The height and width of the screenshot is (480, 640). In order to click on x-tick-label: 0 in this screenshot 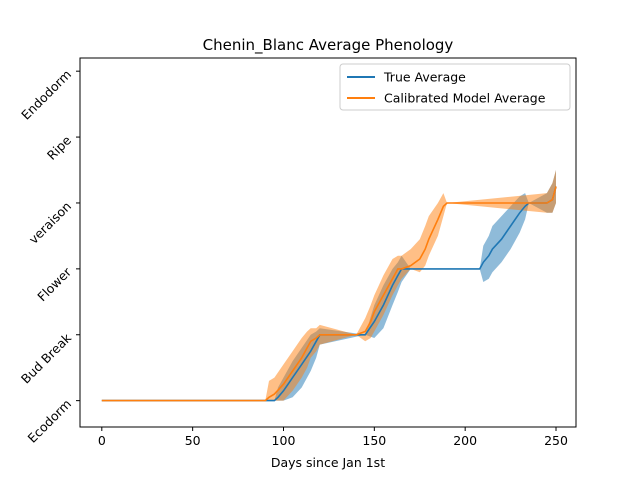, I will do `click(102, 440)`.